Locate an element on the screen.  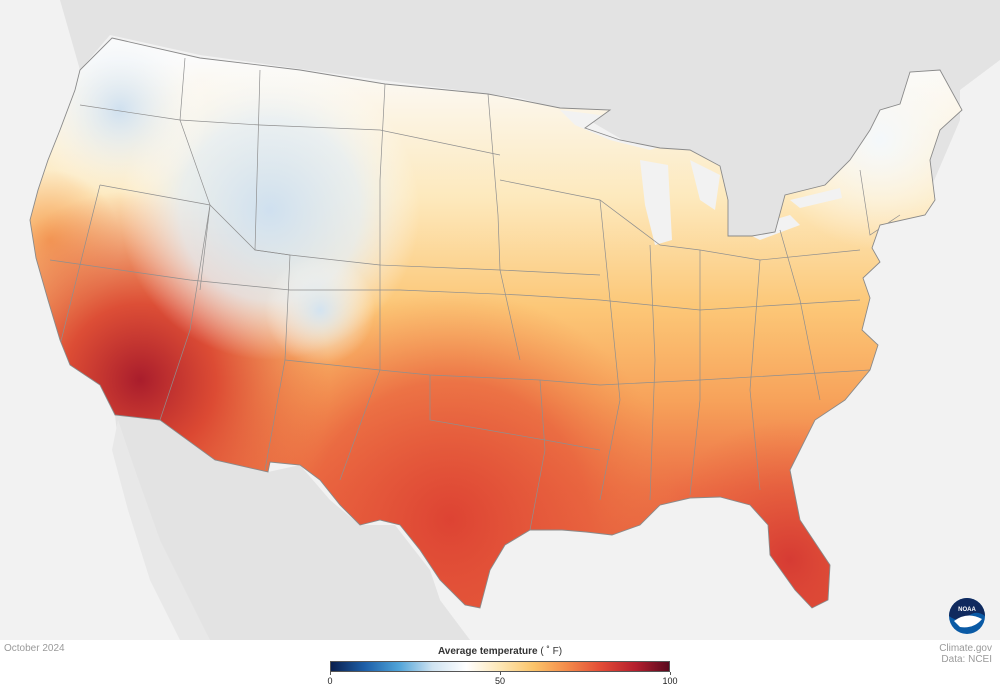
legend-tick-label: 100 is located at coordinates (670, 681).